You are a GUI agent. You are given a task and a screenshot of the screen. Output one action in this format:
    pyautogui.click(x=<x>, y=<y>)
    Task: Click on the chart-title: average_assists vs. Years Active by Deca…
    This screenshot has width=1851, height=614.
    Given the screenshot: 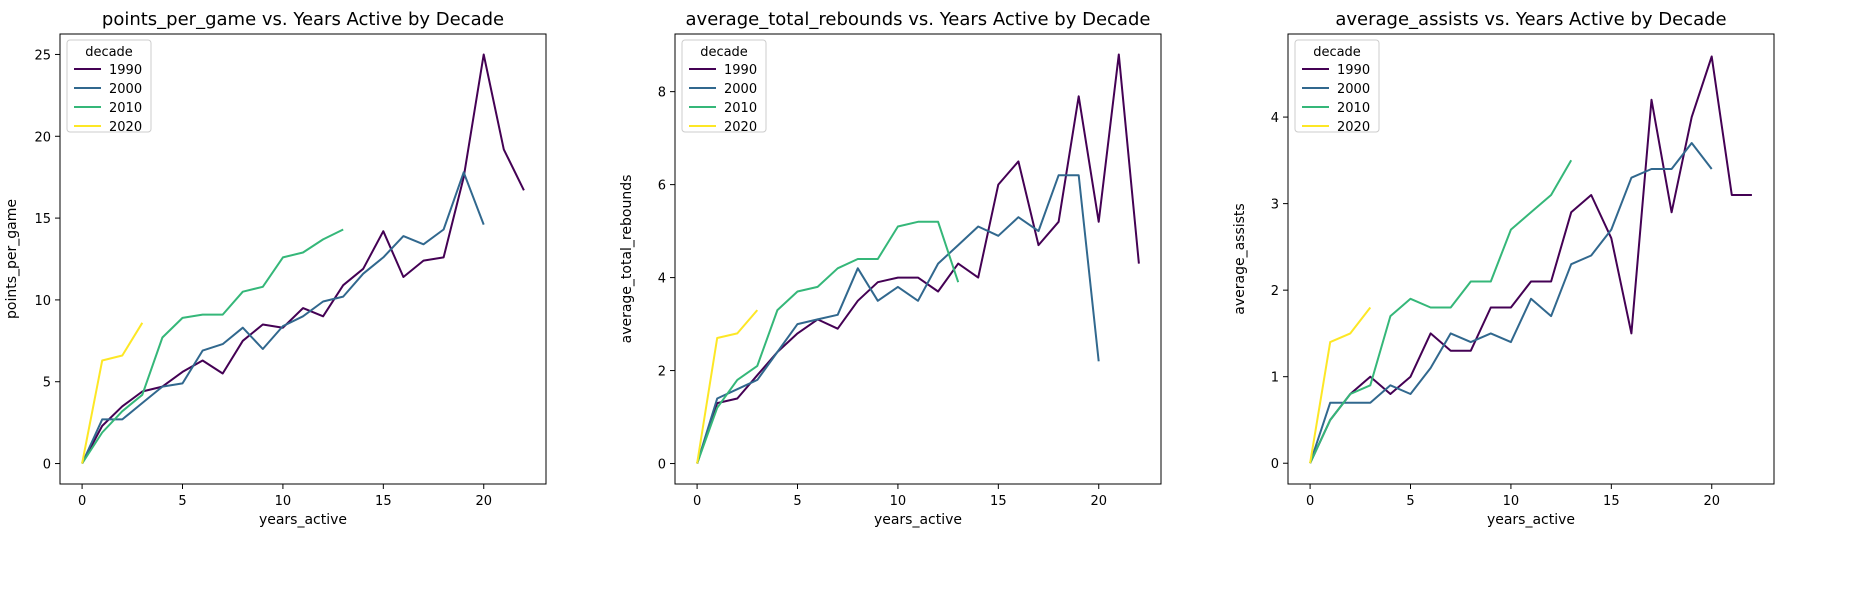 What is the action you would take?
    pyautogui.click(x=1530, y=19)
    